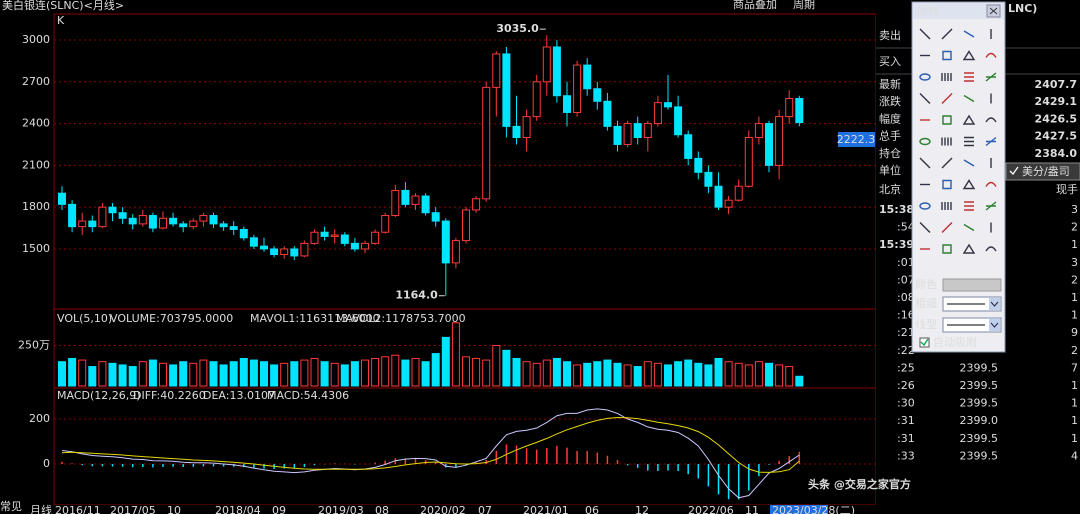  I want to click on window-title: 美白银连(SLNC)<月线>, so click(63, 6).